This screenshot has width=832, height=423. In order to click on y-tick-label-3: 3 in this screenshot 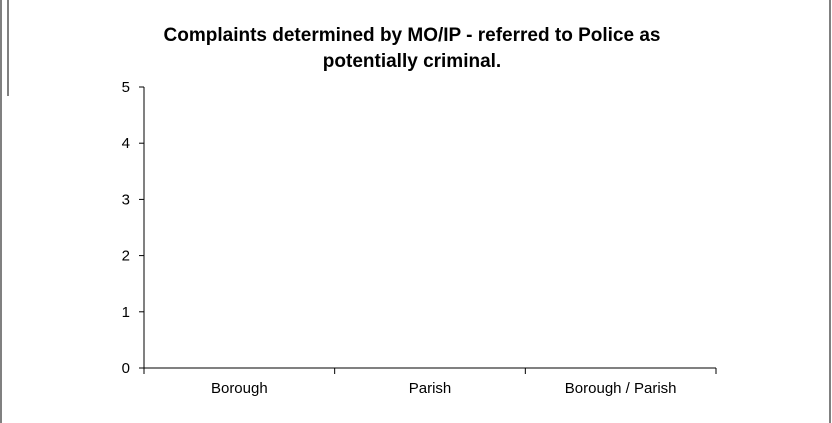, I will do `click(126, 199)`.